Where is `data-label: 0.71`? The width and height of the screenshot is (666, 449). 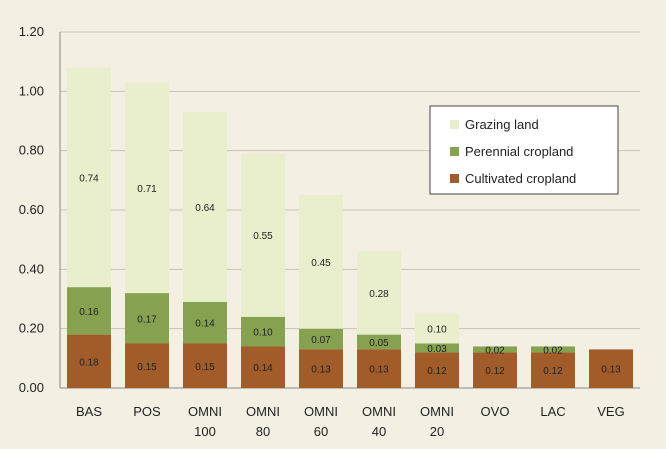 data-label: 0.71 is located at coordinates (147, 189).